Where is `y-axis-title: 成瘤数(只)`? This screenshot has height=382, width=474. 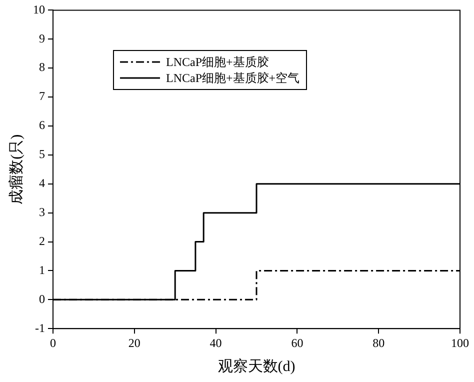 y-axis-title: 成瘤数(只) is located at coordinates (16, 169).